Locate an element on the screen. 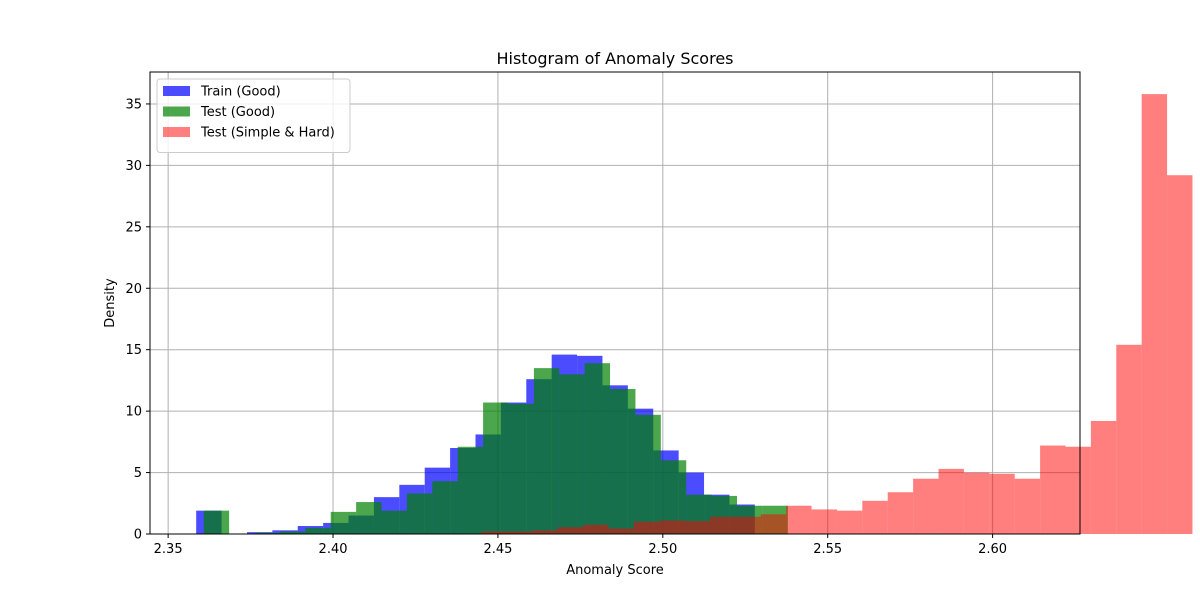 The image size is (1200, 600). y-tick-label: 35 is located at coordinates (133, 104).